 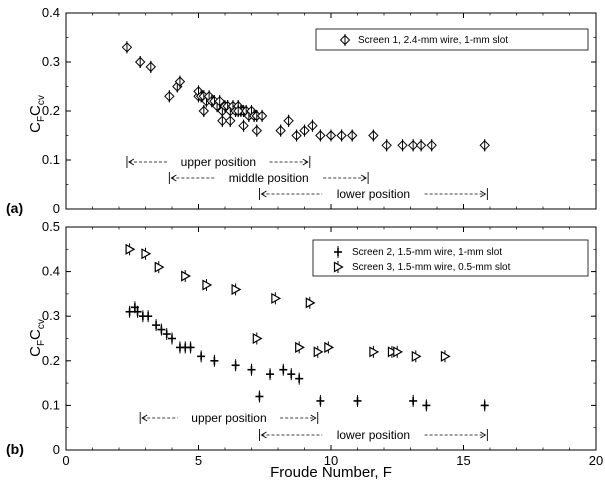 What do you see at coordinates (338, 259) in the screenshot?
I see `legend-symbols-b` at bounding box center [338, 259].